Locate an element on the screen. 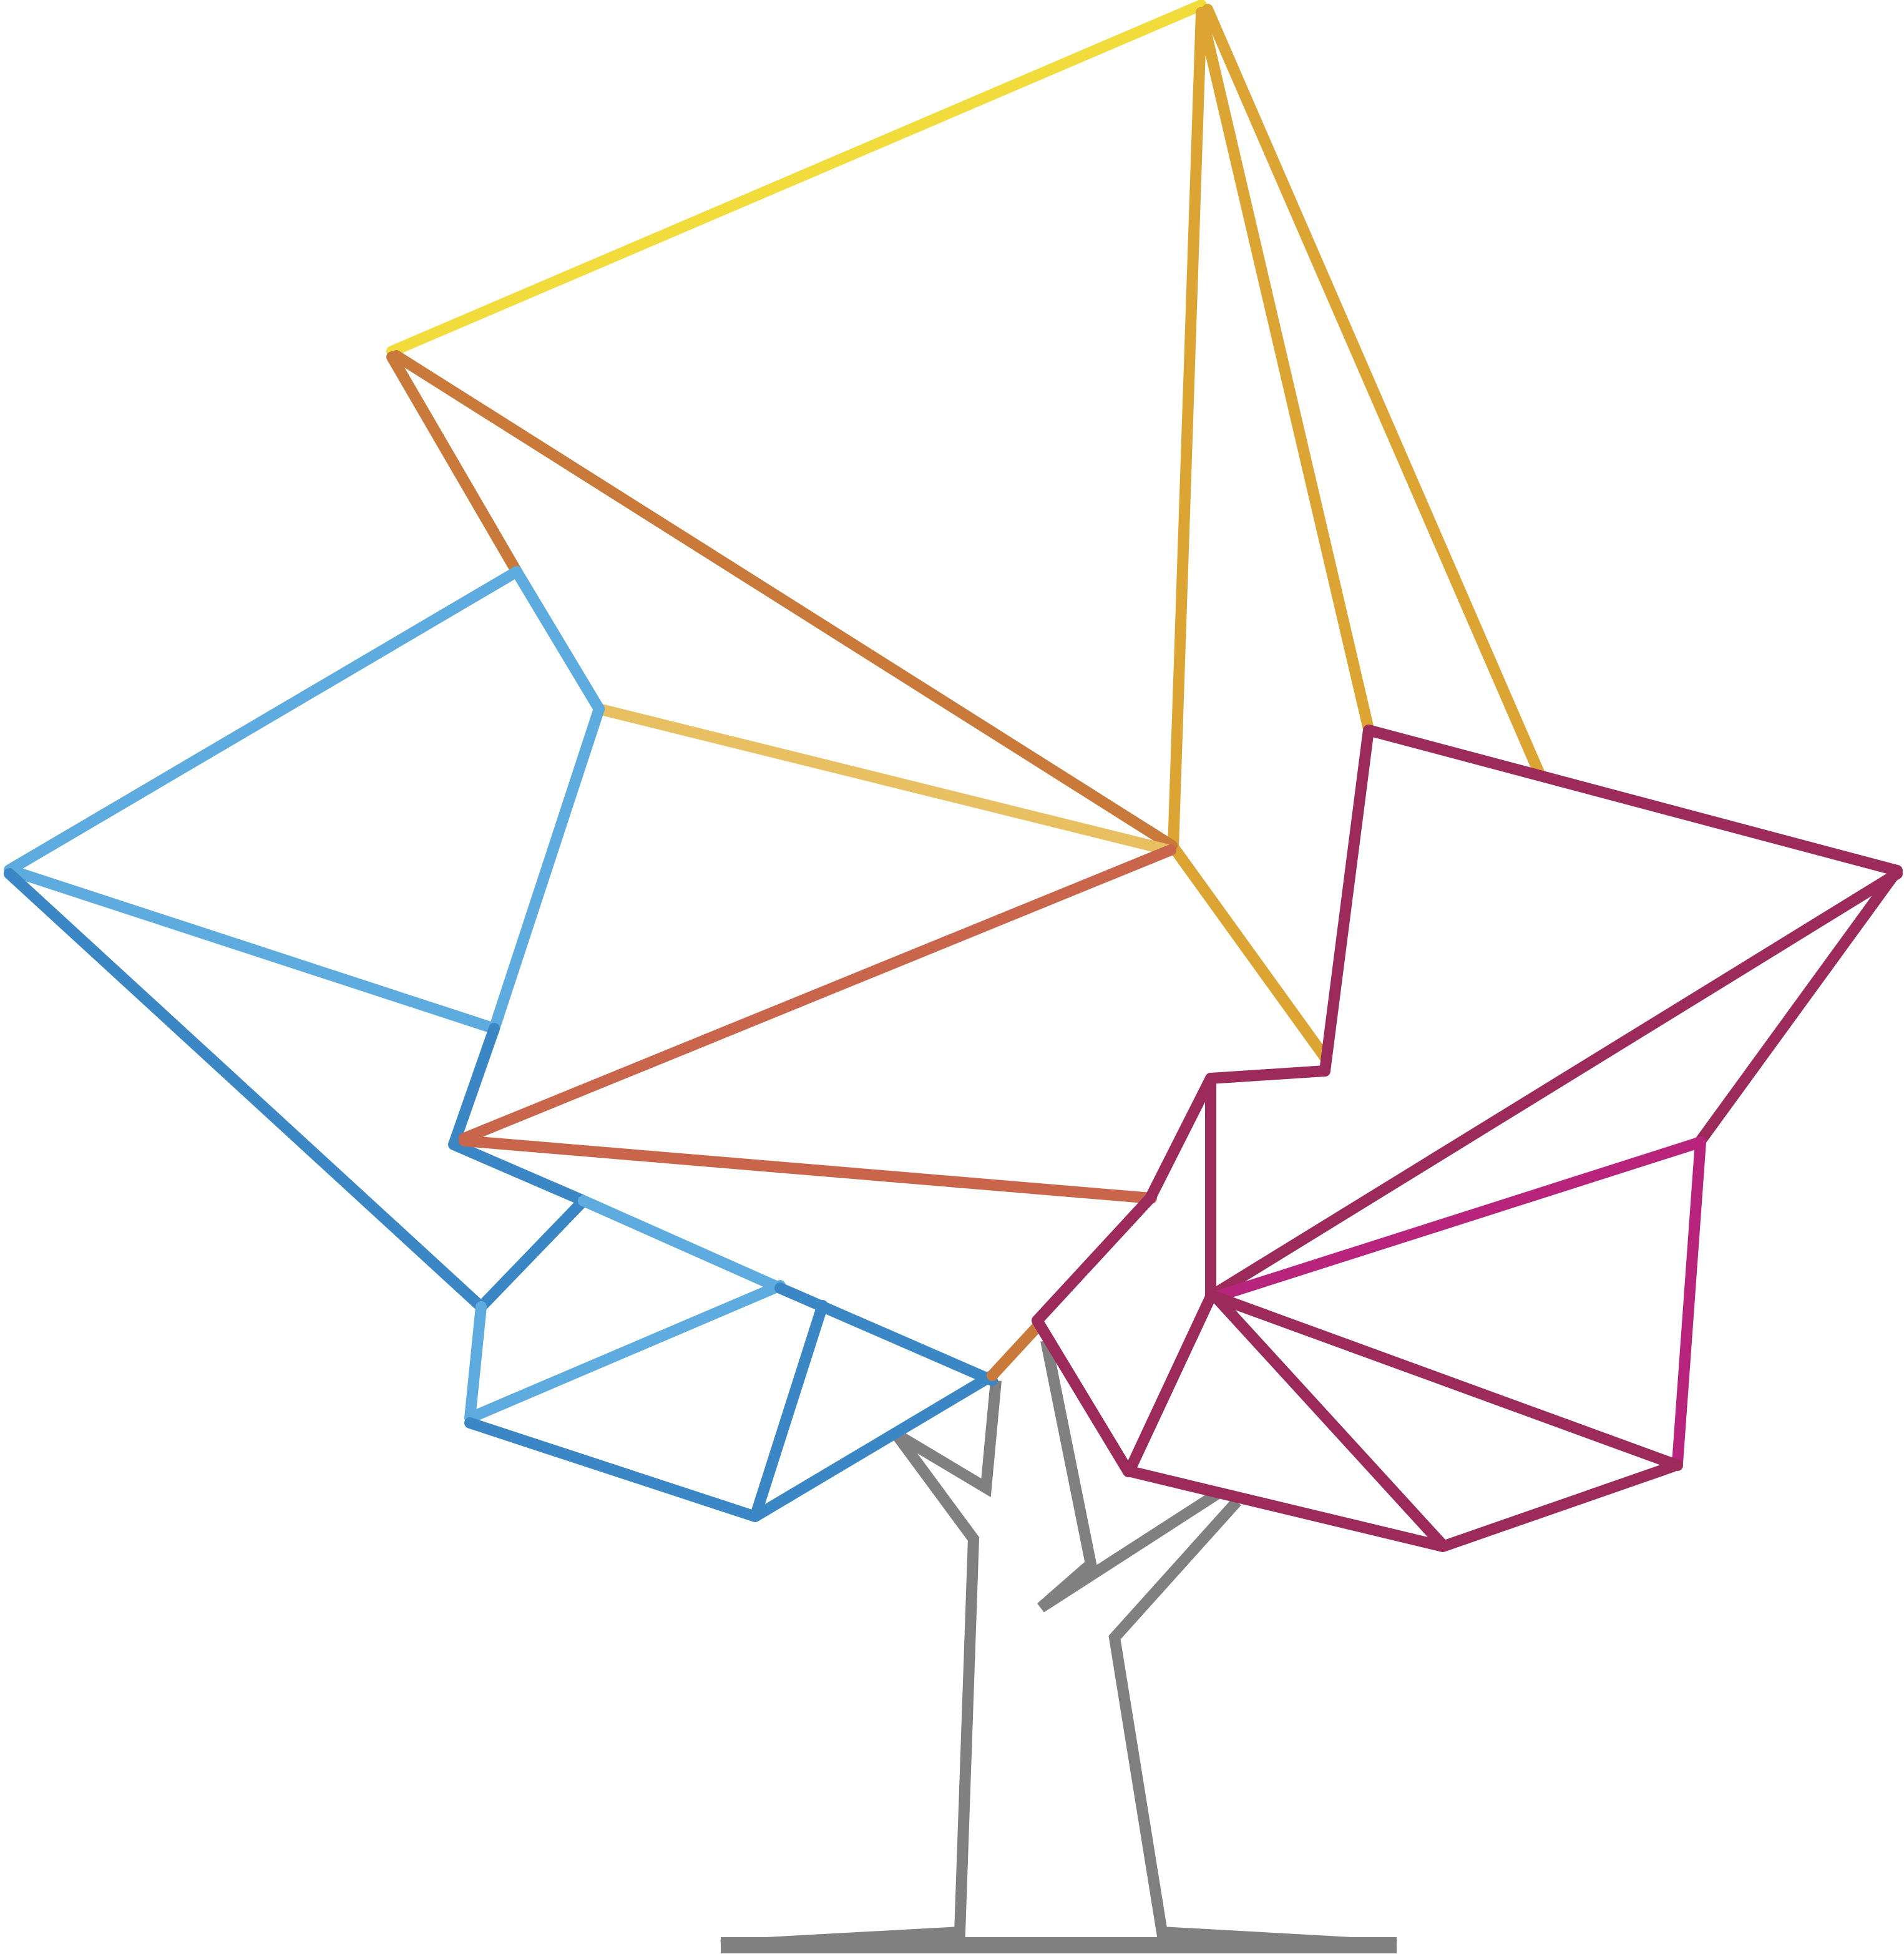 Image resolution: width=1904 pixels, height=1954 pixels. edge-top-center-spine is located at coordinates (1187, 429).